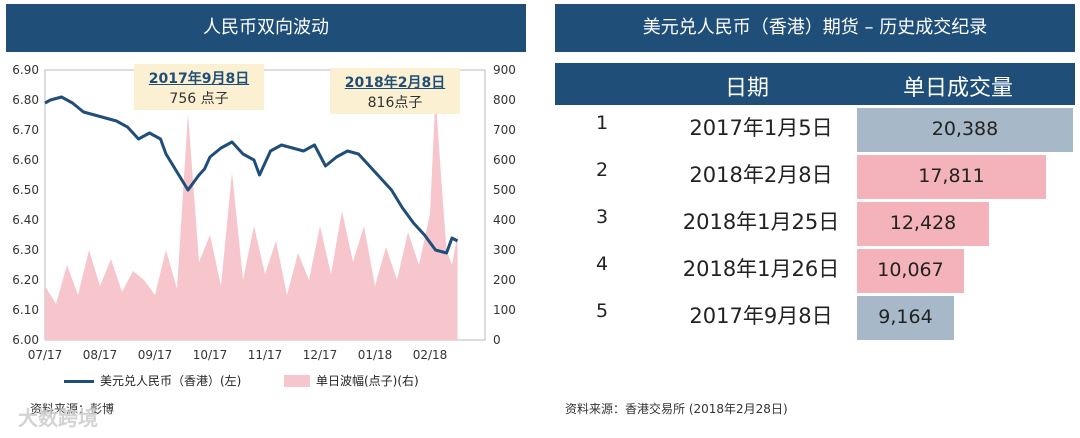 Image resolution: width=1080 pixels, height=438 pixels. I want to click on table-header: 日期 单日成交量, so click(815, 84).